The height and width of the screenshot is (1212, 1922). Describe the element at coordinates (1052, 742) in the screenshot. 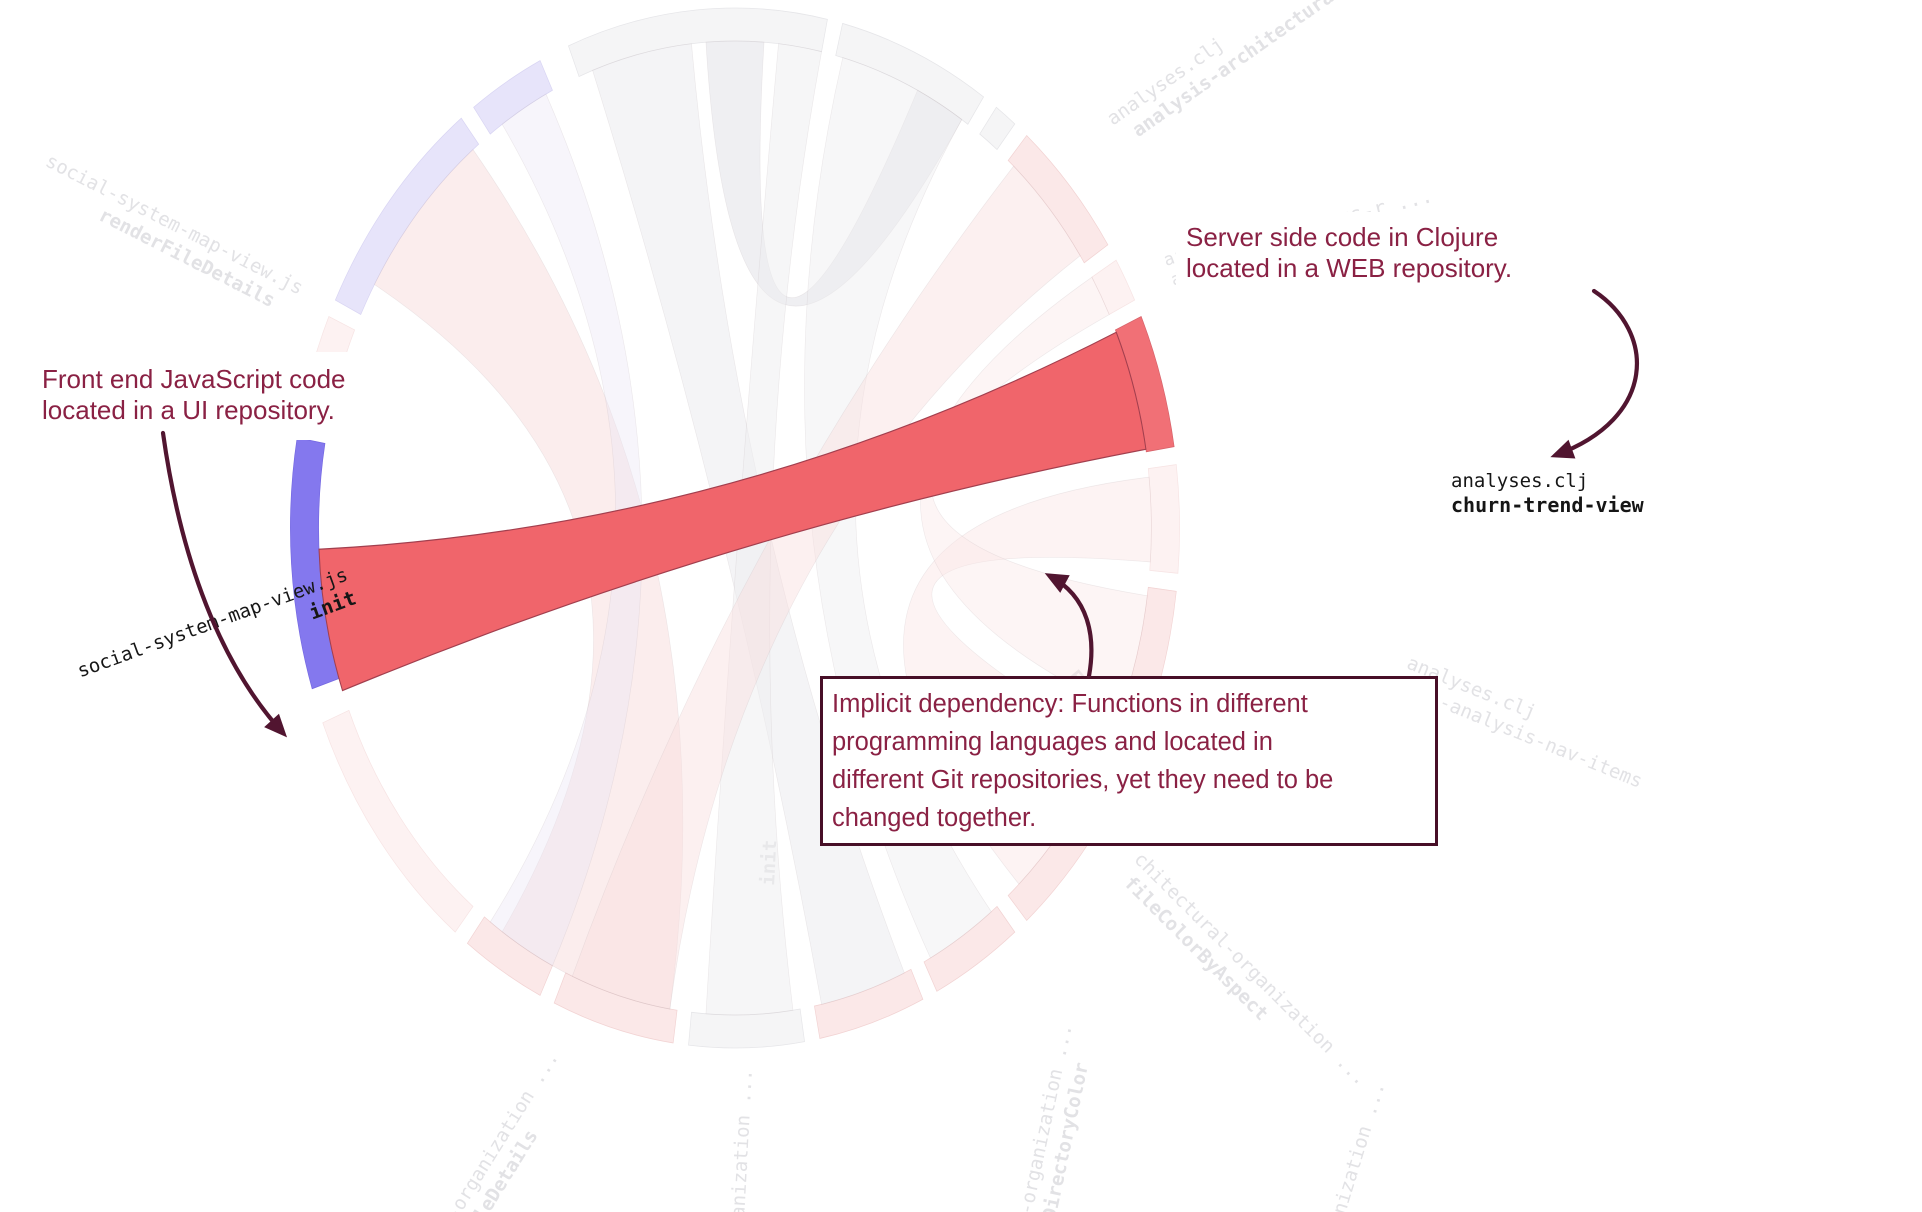

I see `annotation-implicit-line2: programming languages and located in` at that location.